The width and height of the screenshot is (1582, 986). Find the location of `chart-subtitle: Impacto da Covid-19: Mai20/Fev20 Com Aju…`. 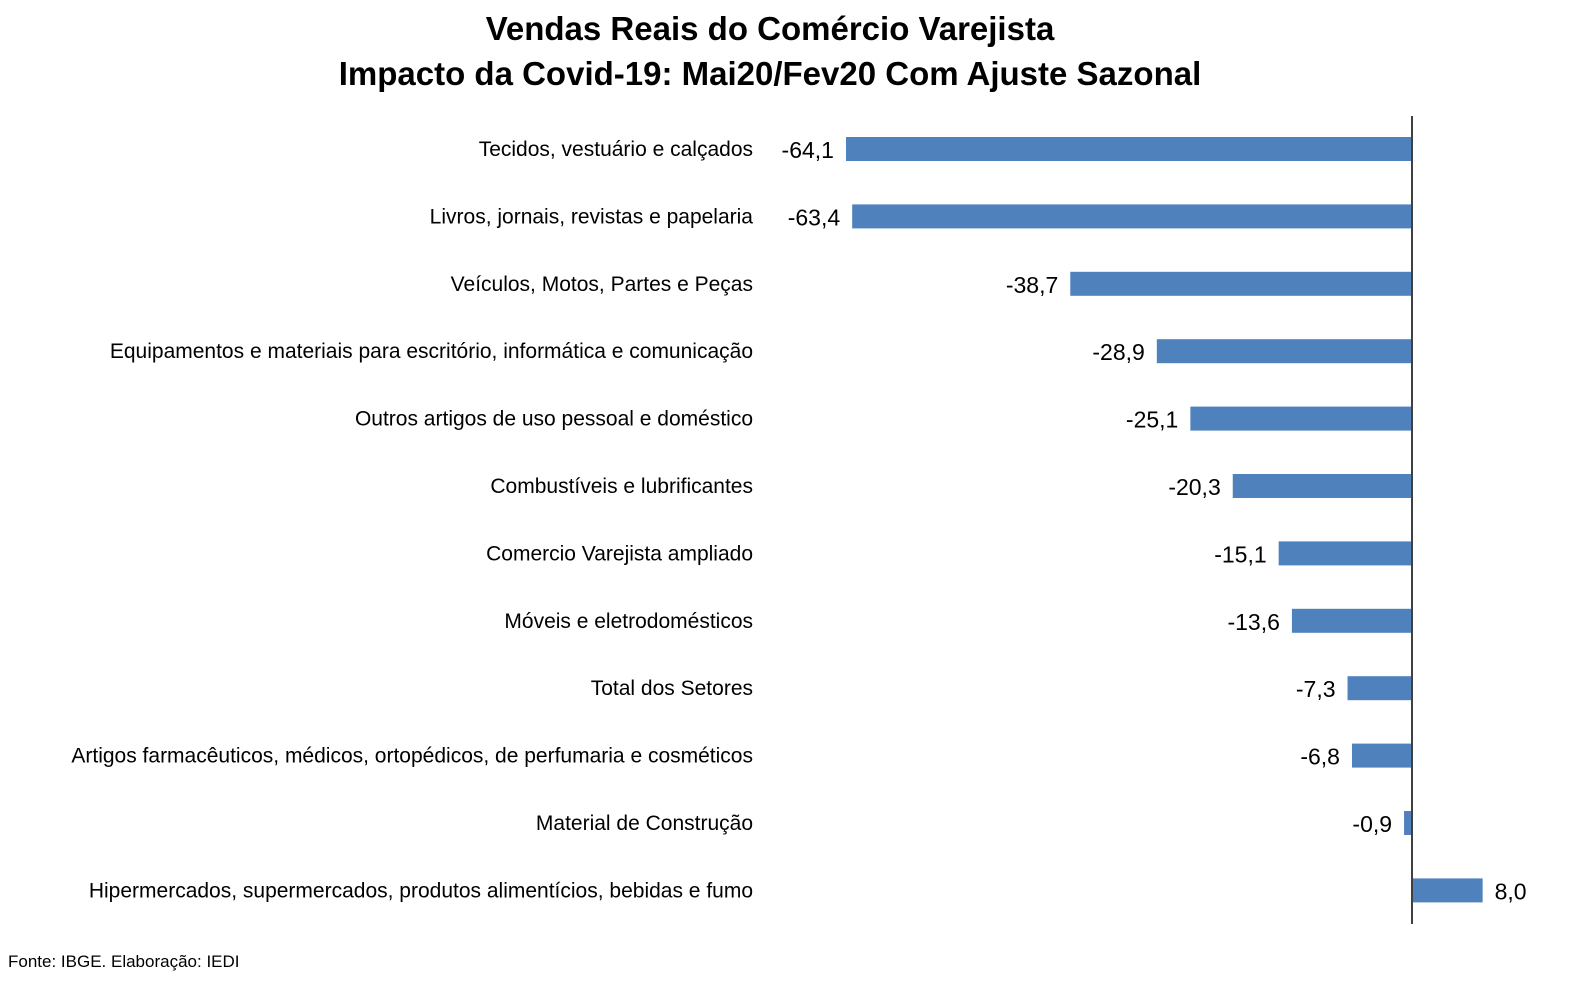

chart-subtitle: Impacto da Covid-19: Mai20/Fev20 Com Aju… is located at coordinates (770, 73).